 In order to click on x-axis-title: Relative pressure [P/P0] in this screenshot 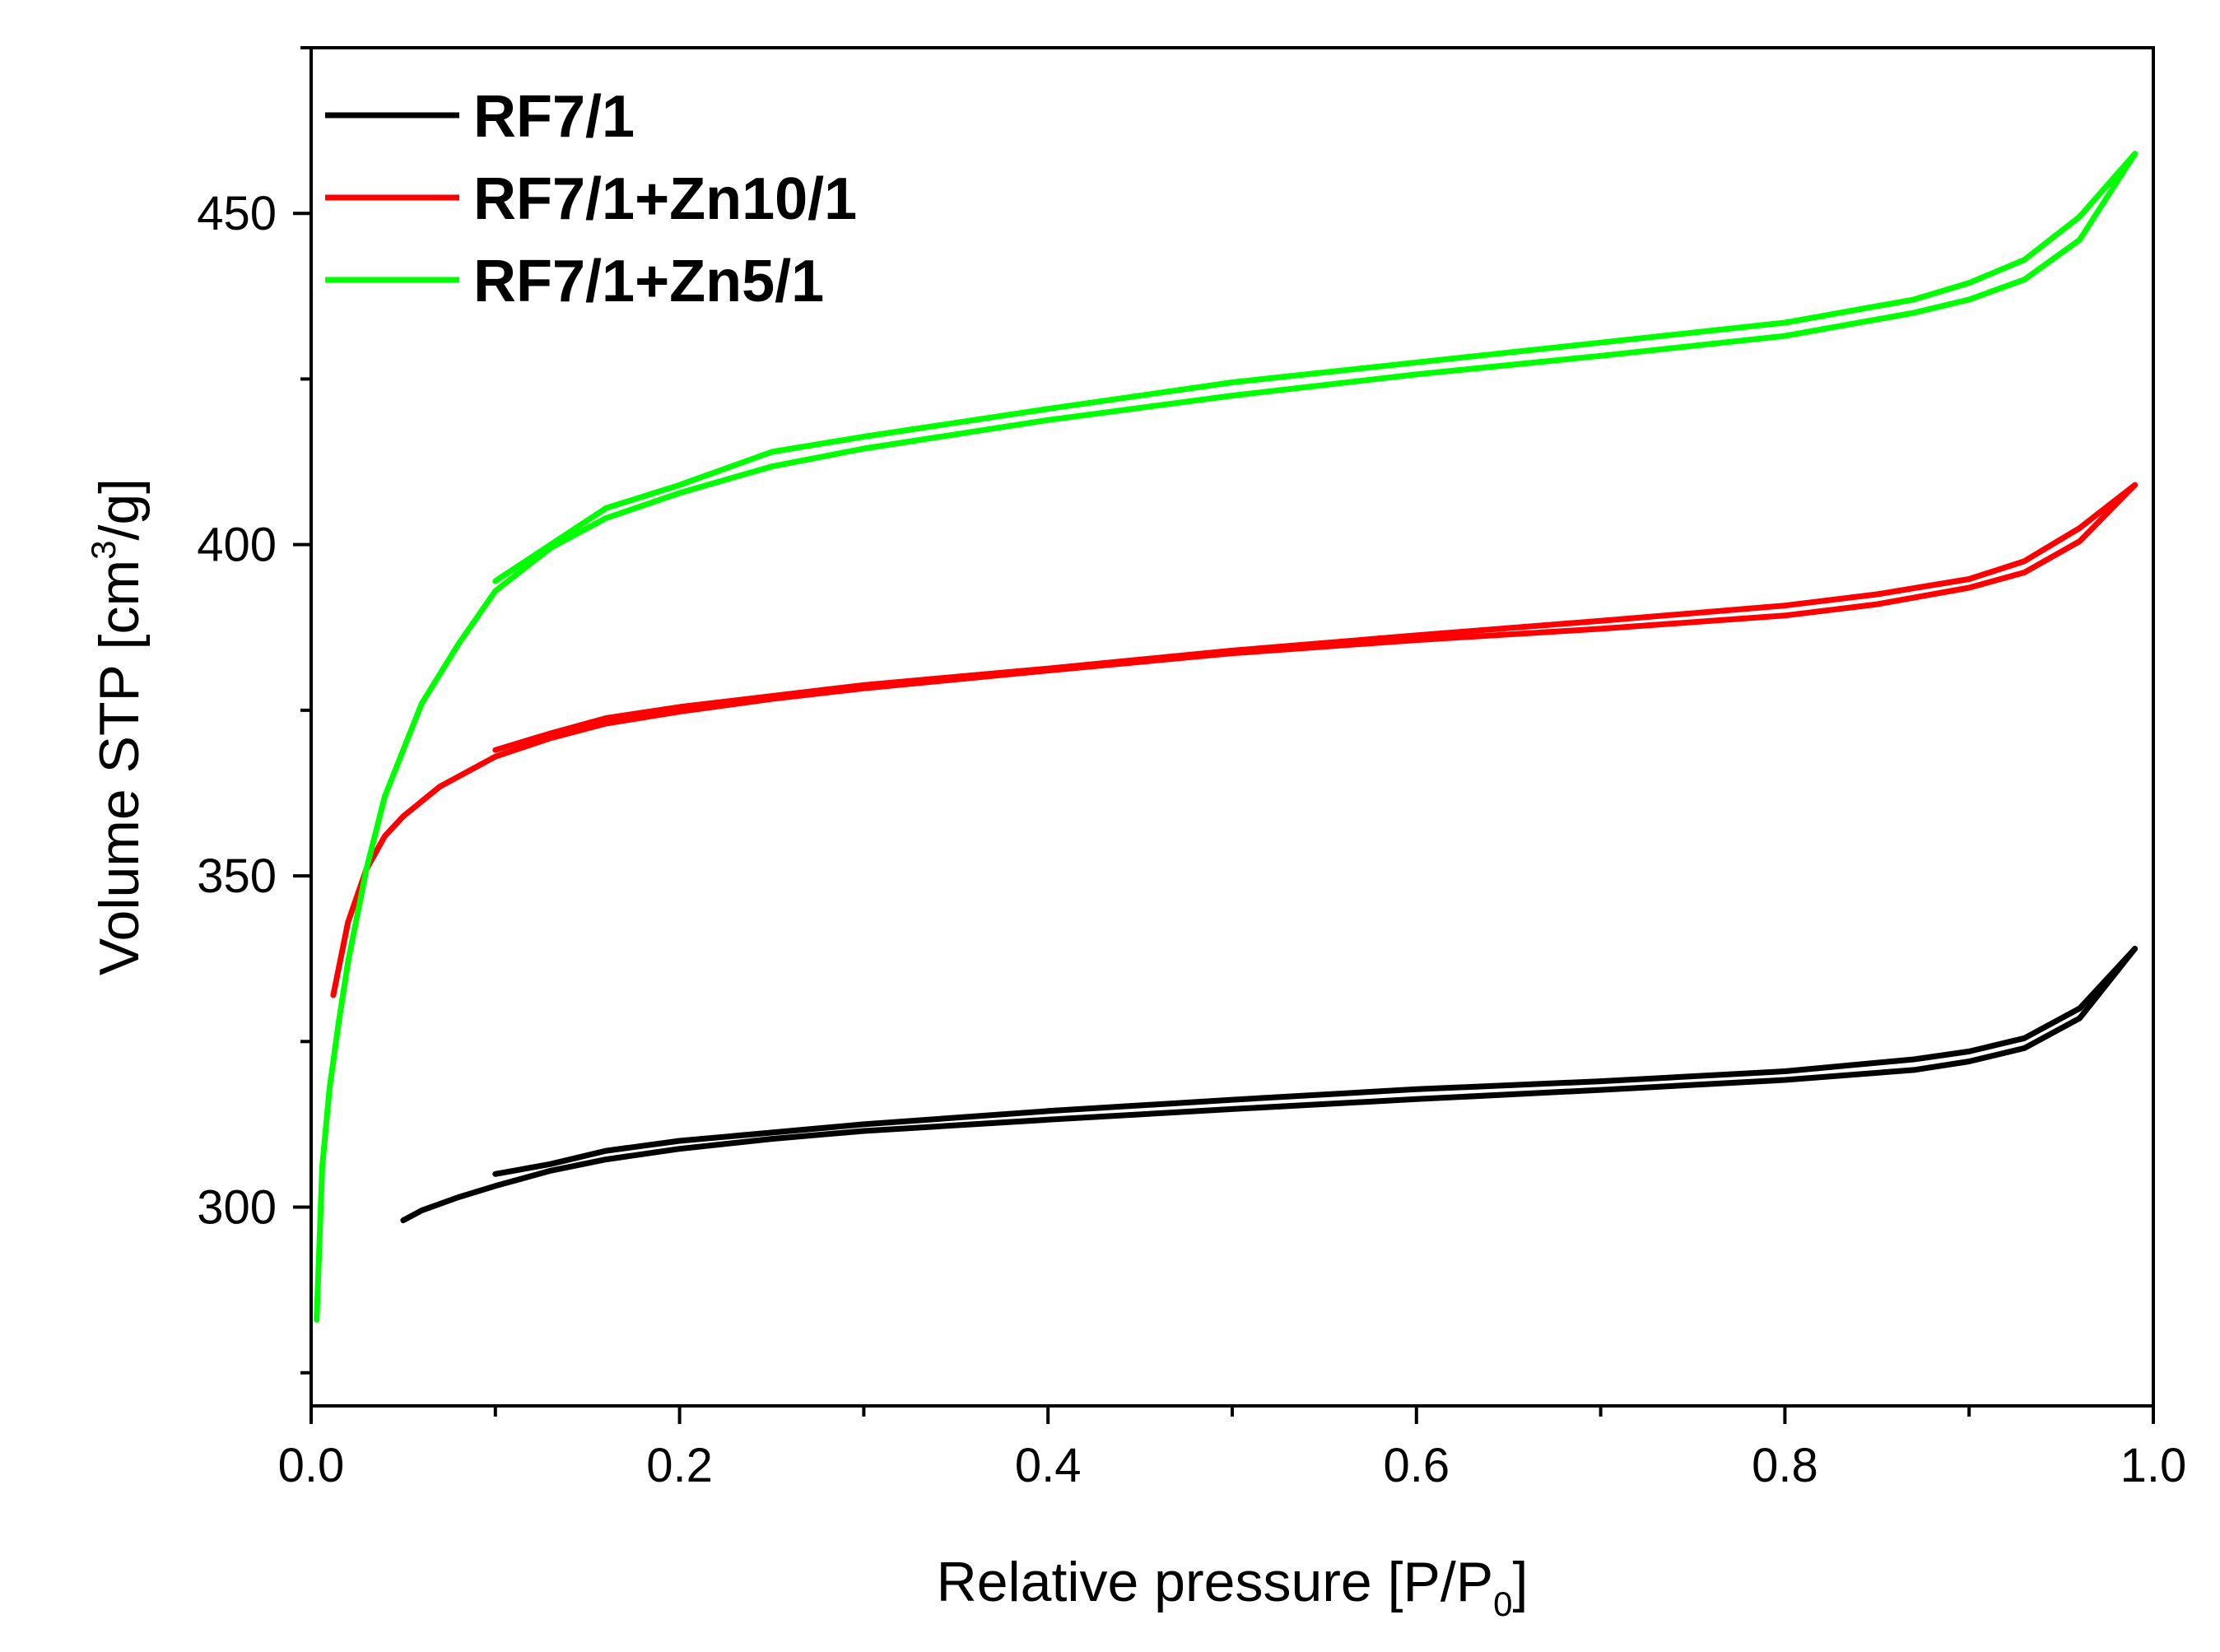, I will do `click(1233, 1587)`.